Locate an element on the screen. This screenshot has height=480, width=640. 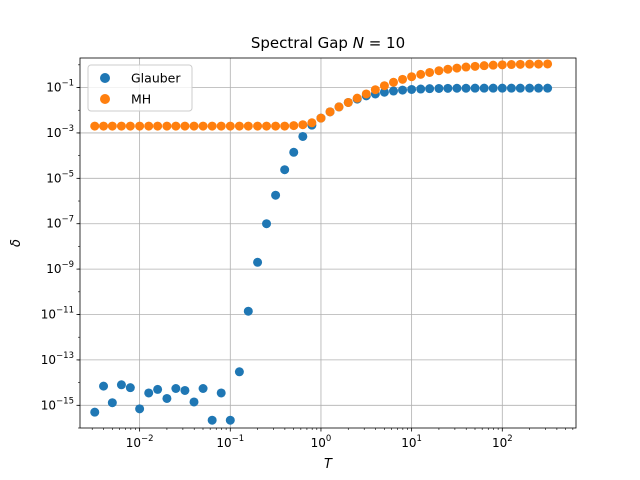
x-tick-label: 10⁻² is located at coordinates (140, 442).